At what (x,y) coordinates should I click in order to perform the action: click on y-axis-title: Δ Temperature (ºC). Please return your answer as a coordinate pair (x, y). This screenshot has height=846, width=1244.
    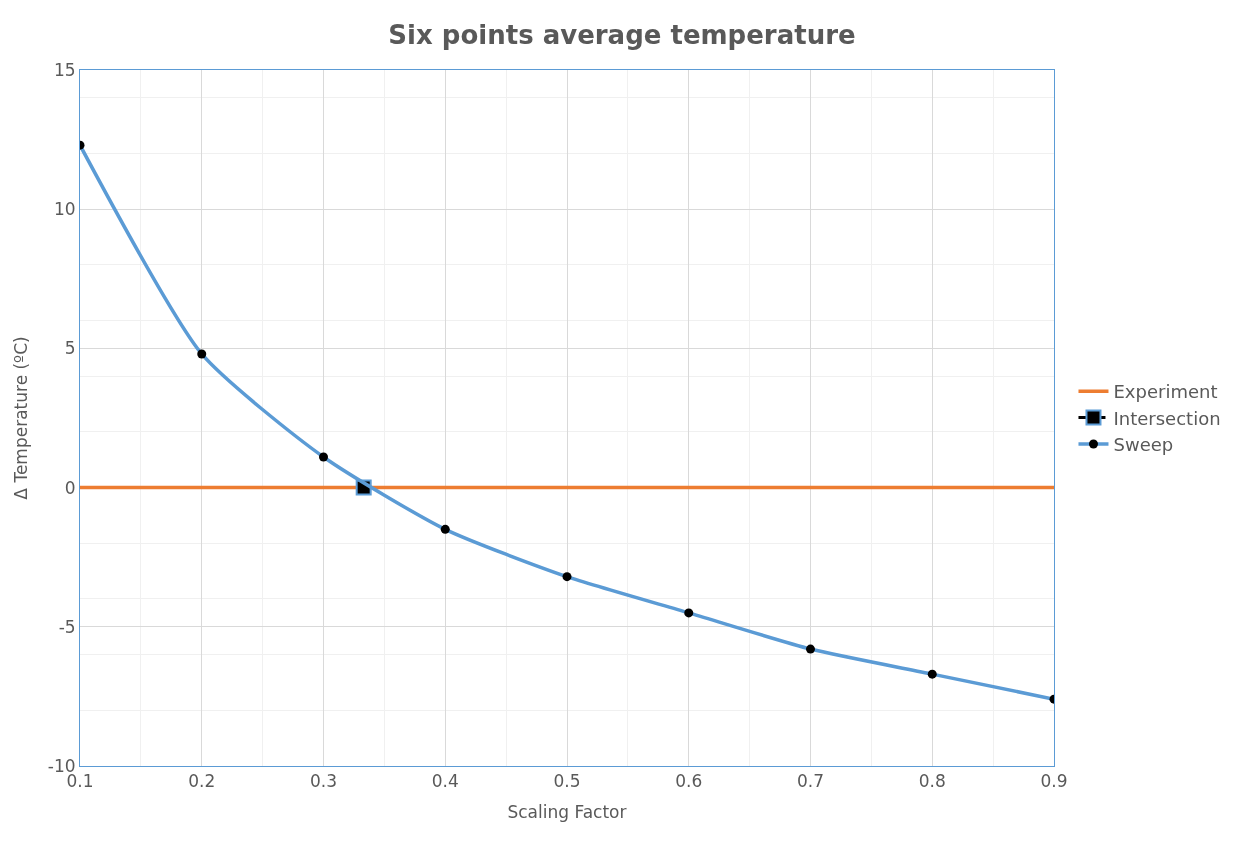
    Looking at the image, I should click on (21, 418).